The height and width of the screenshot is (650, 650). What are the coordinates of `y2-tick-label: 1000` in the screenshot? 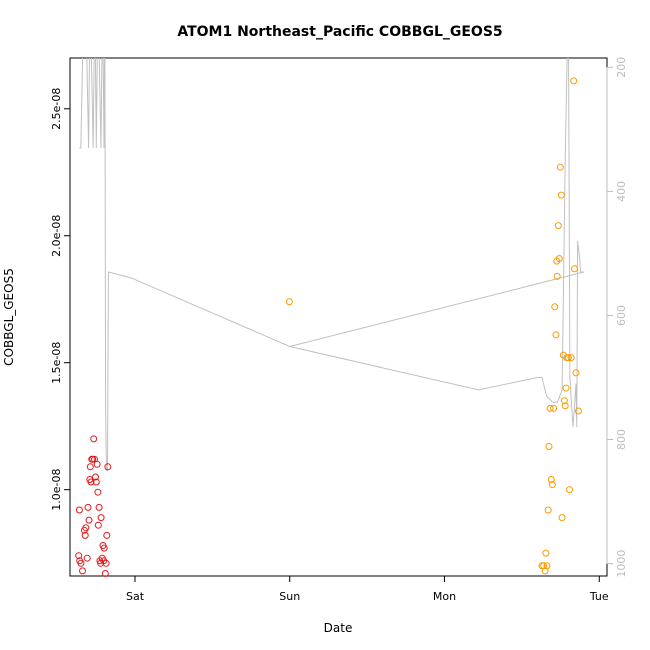 It's located at (621, 564).